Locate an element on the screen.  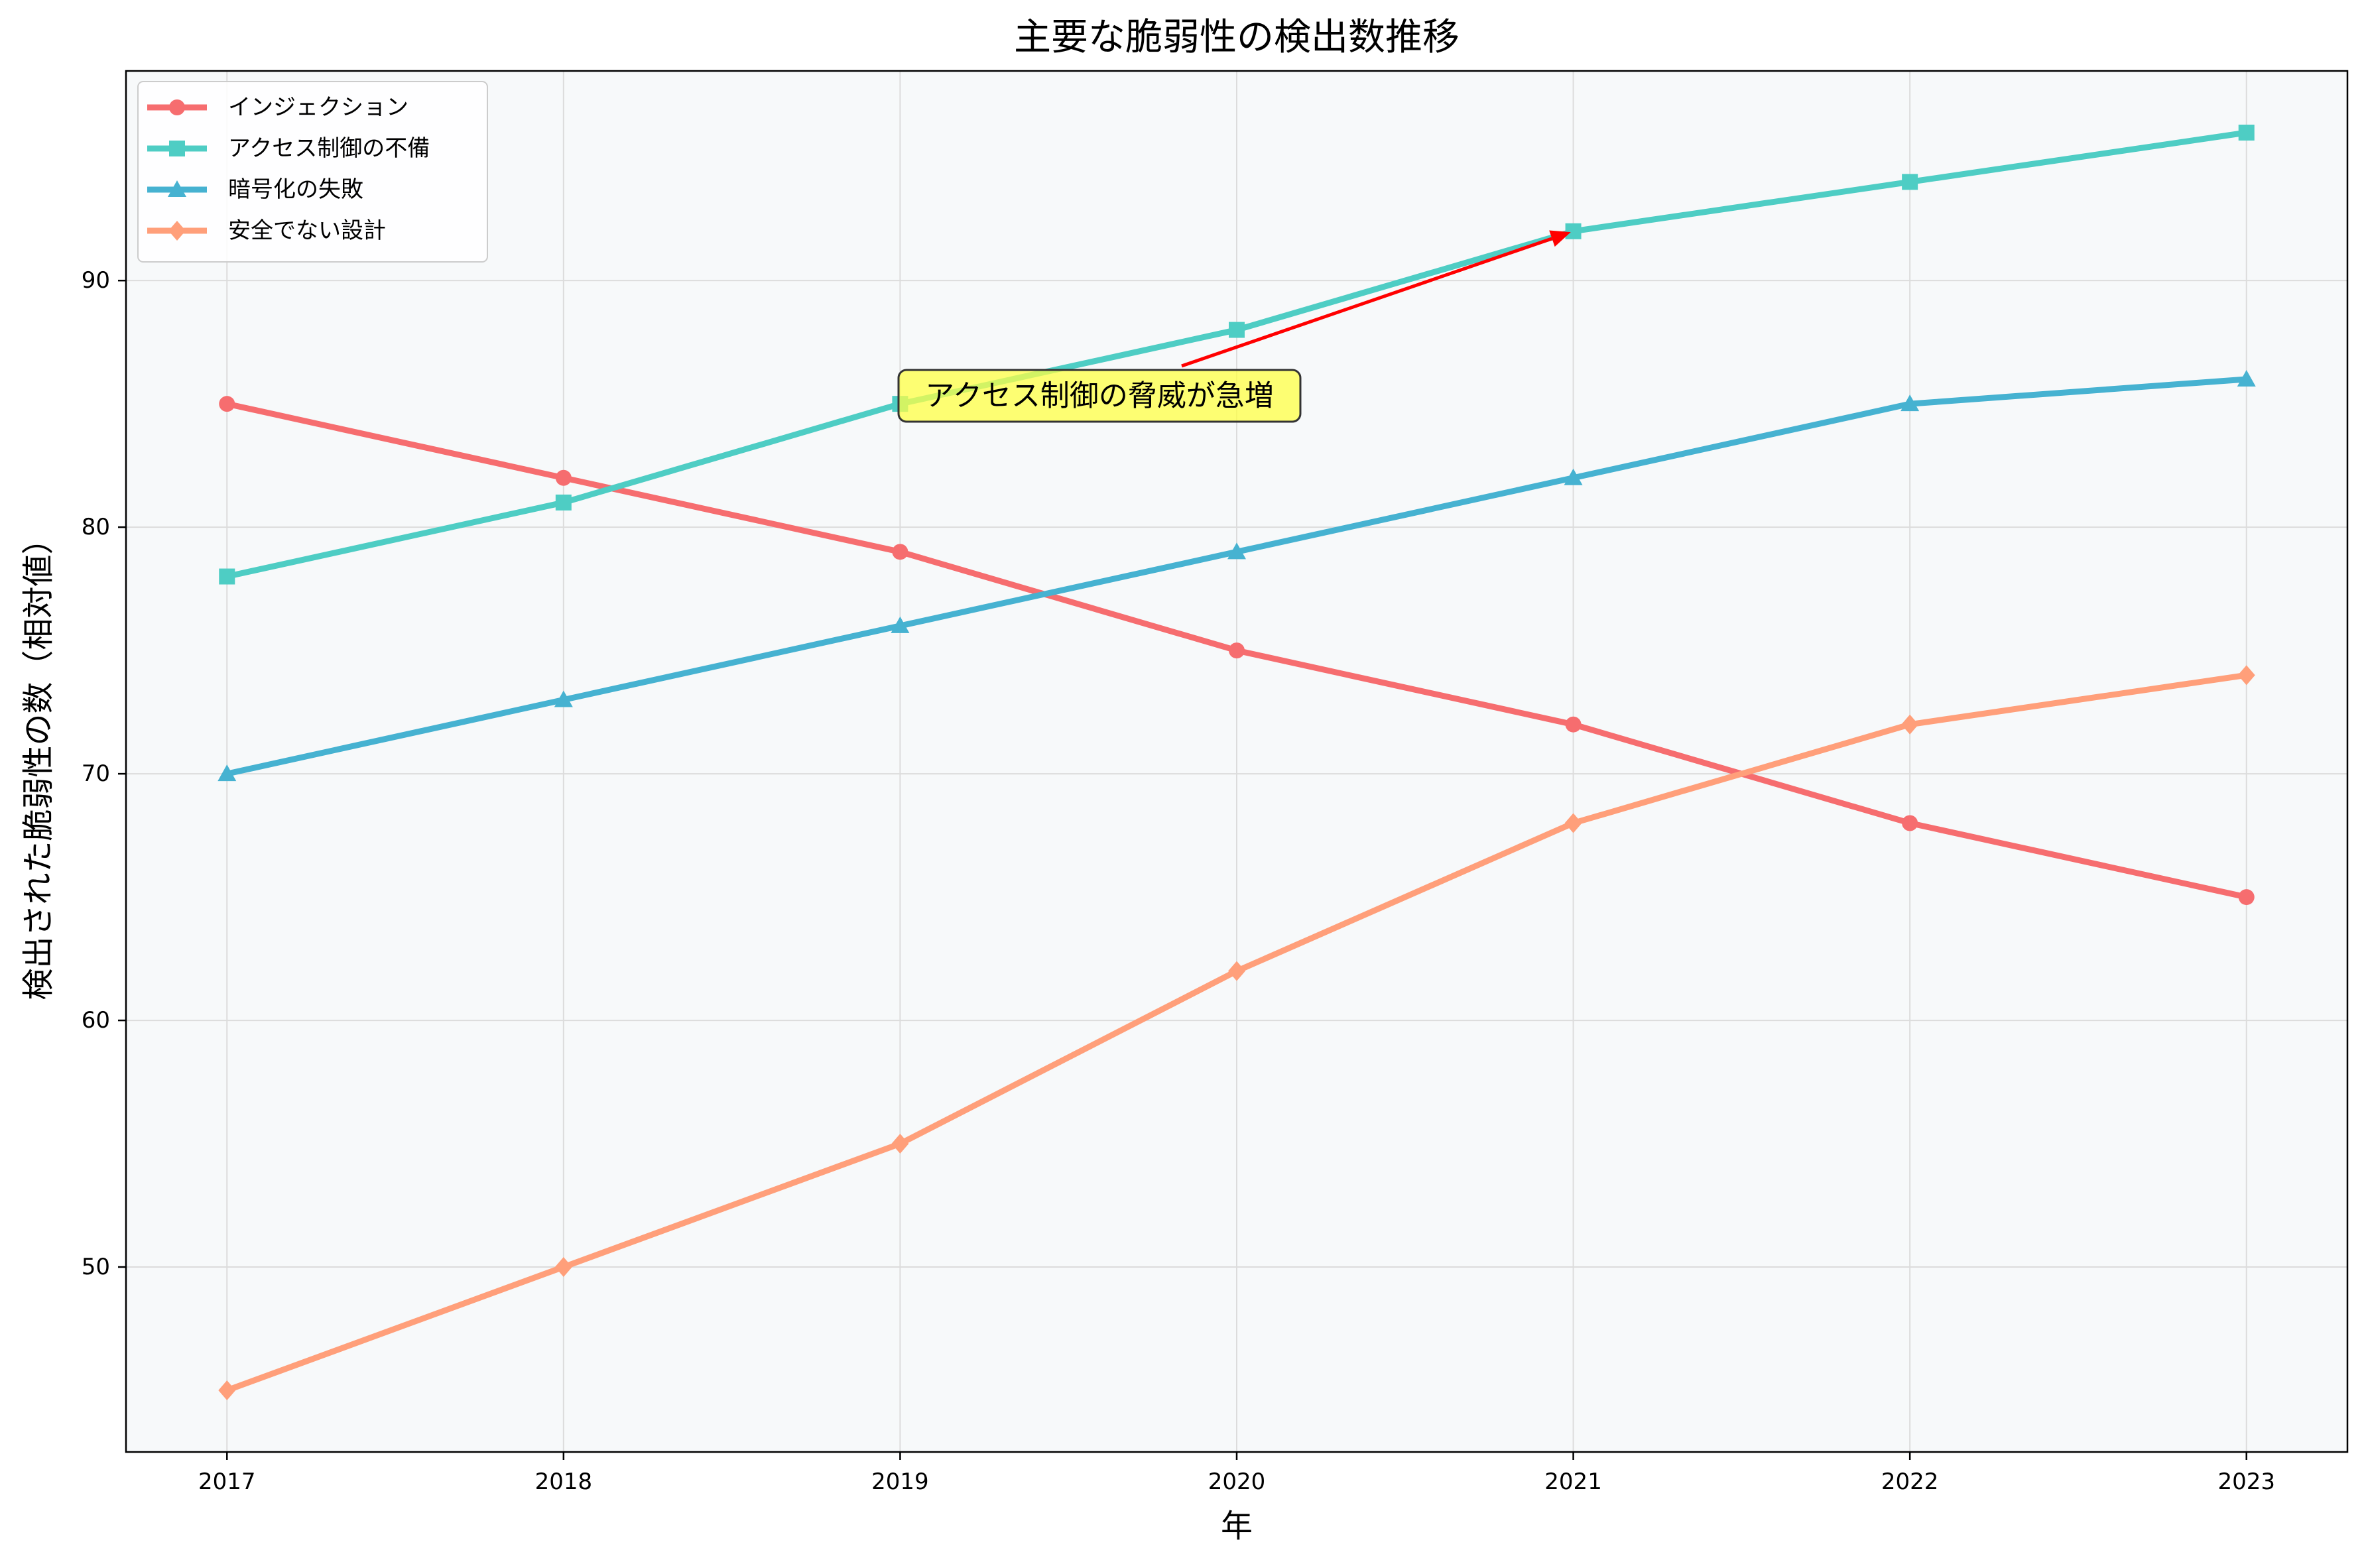
x-tick-label: 2021 is located at coordinates (1573, 1482).